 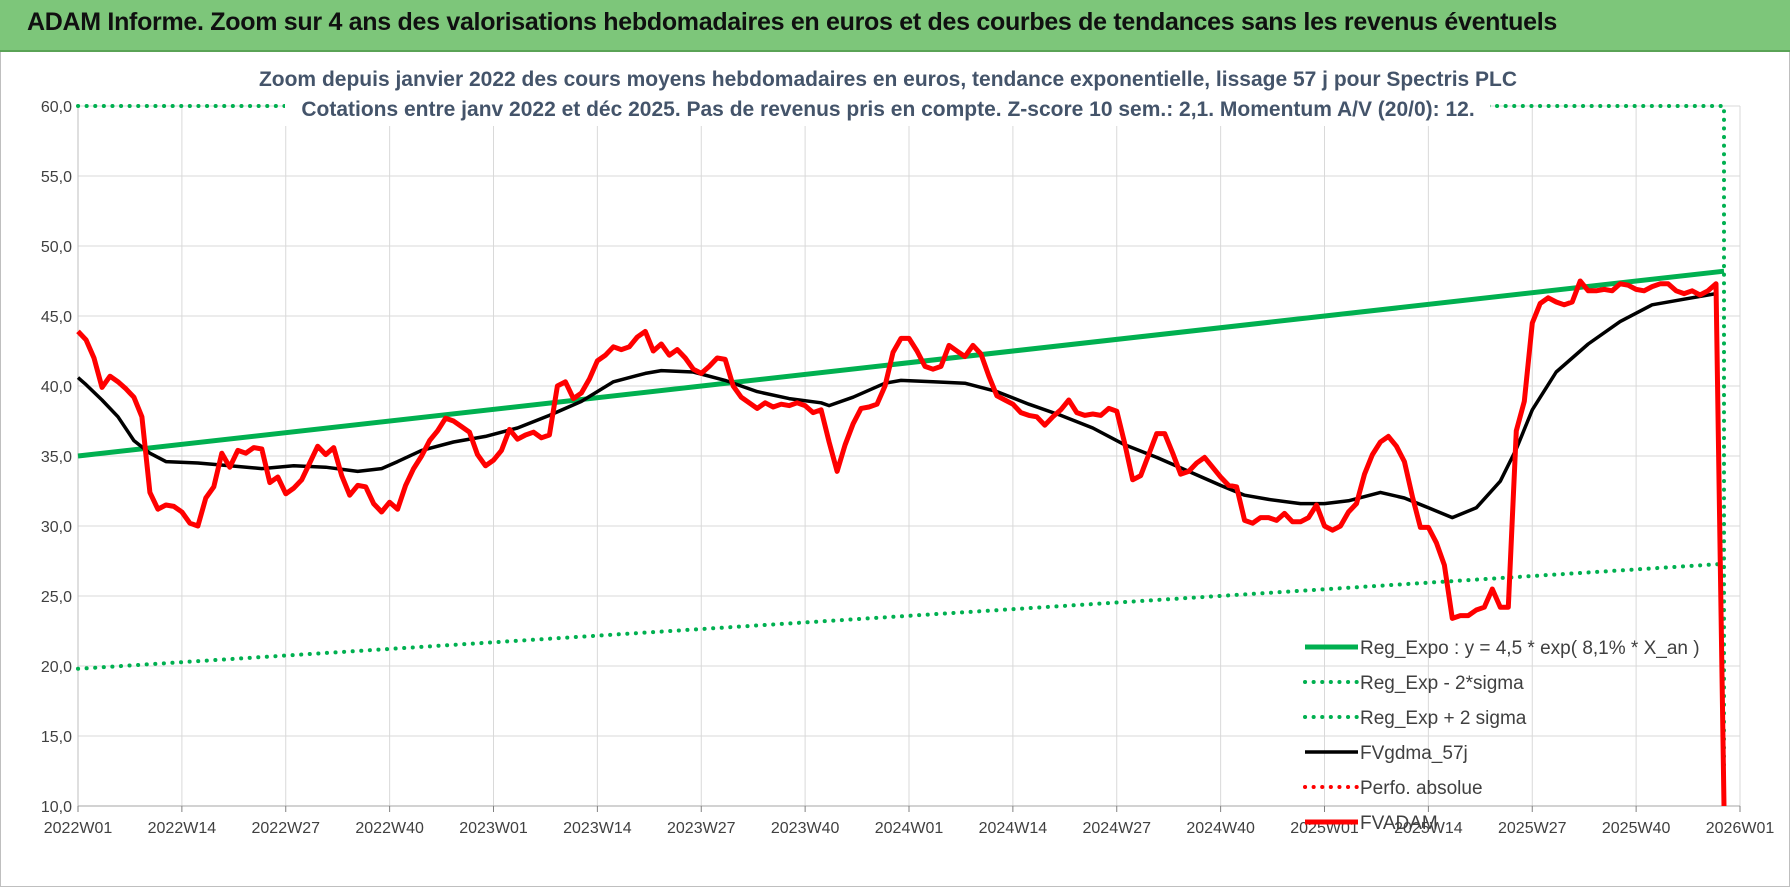 I want to click on x-tick-label: 2023W40, so click(x=805, y=828).